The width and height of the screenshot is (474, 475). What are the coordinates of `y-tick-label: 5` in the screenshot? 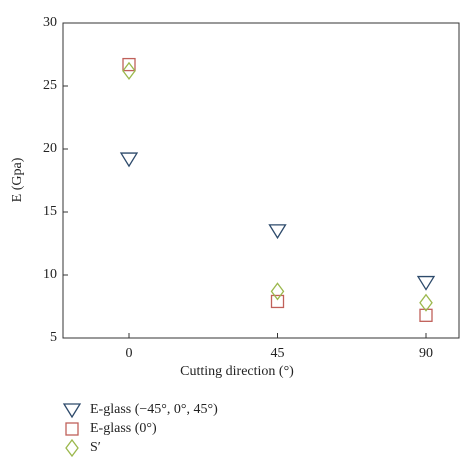 It's located at (53, 337).